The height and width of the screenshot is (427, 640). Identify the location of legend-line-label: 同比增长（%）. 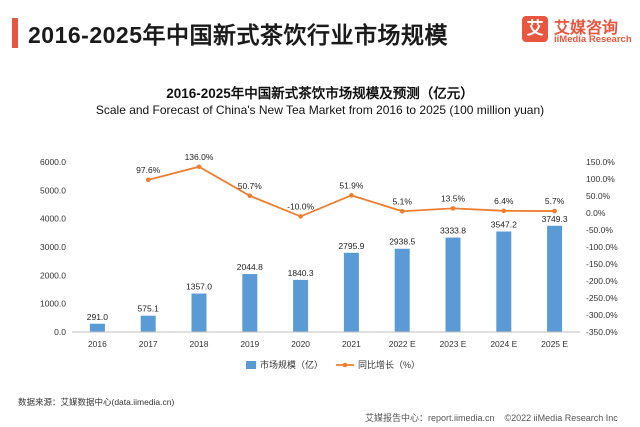
(389, 364).